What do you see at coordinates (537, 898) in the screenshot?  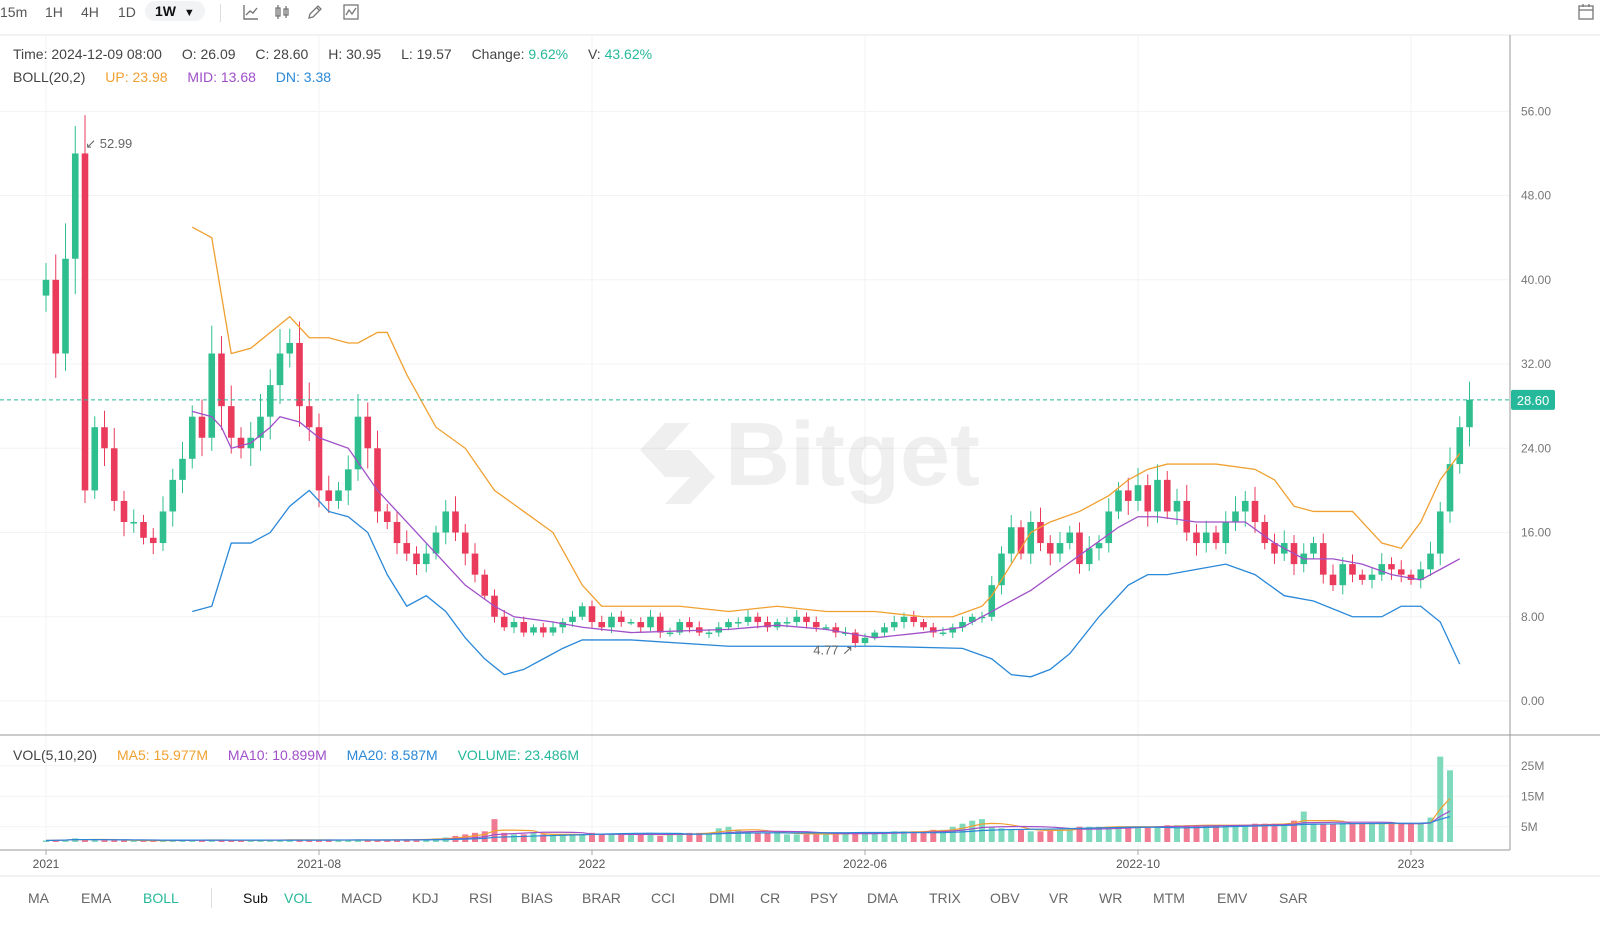 I see `sub-indicator-bias: BIAS` at bounding box center [537, 898].